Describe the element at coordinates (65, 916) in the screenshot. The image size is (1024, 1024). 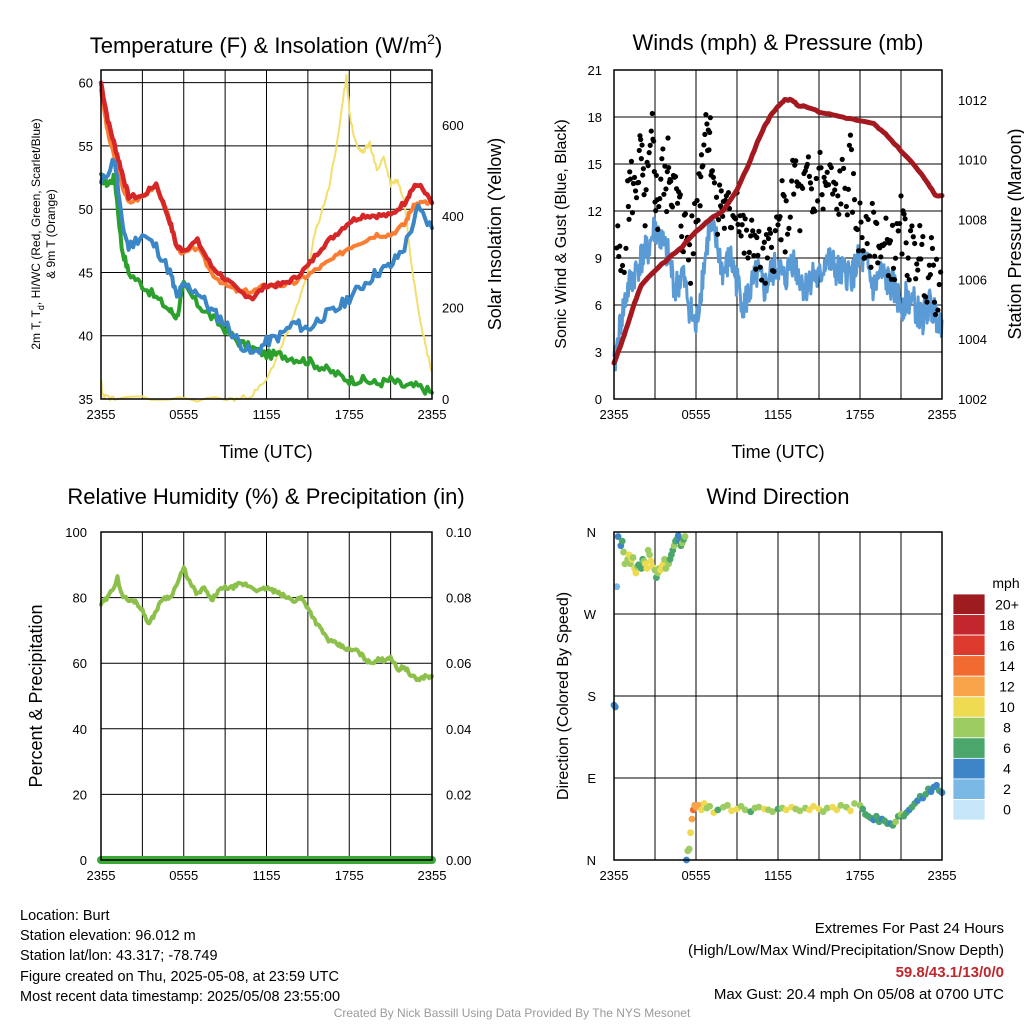
I see `station-location: Location: Burt` at that location.